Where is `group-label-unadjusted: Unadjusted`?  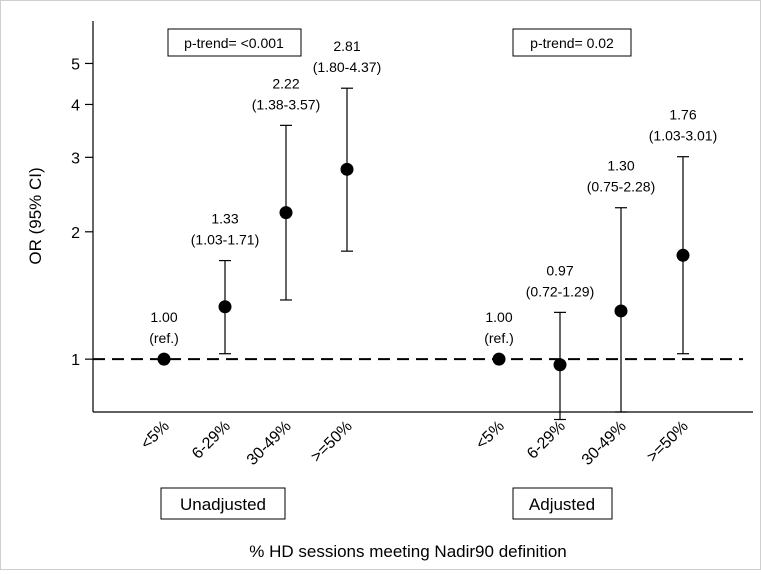 group-label-unadjusted: Unadjusted is located at coordinates (223, 504).